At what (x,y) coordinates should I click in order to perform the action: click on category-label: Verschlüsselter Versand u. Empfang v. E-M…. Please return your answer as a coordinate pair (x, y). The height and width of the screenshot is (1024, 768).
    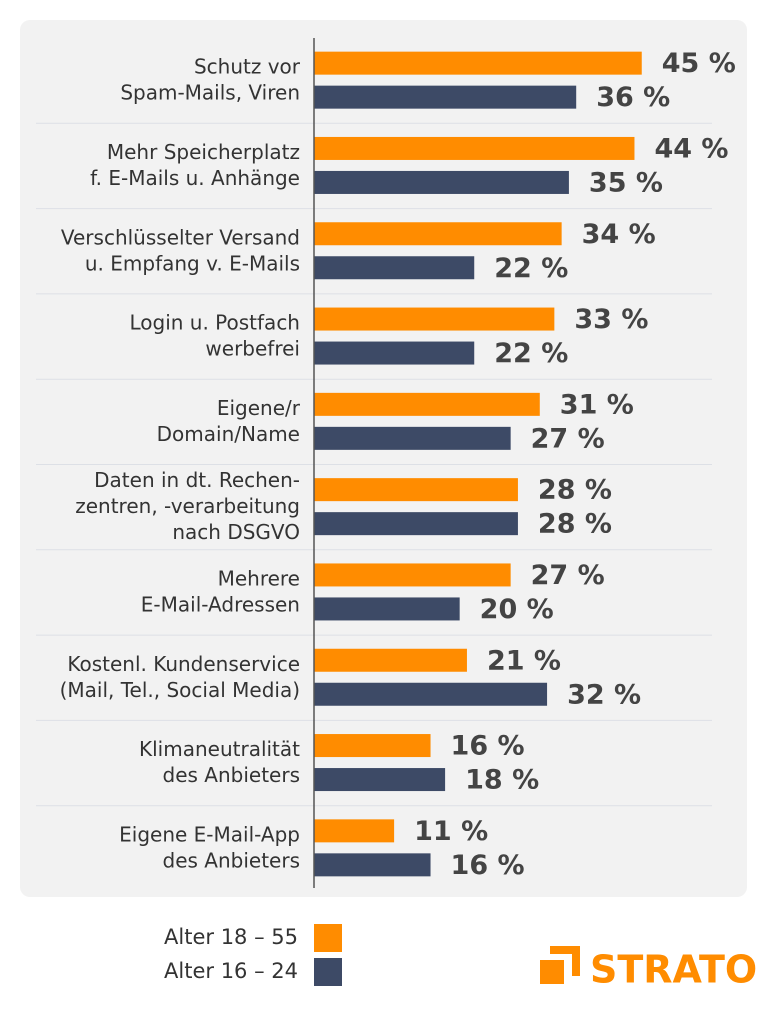
    Looking at the image, I should click on (180, 250).